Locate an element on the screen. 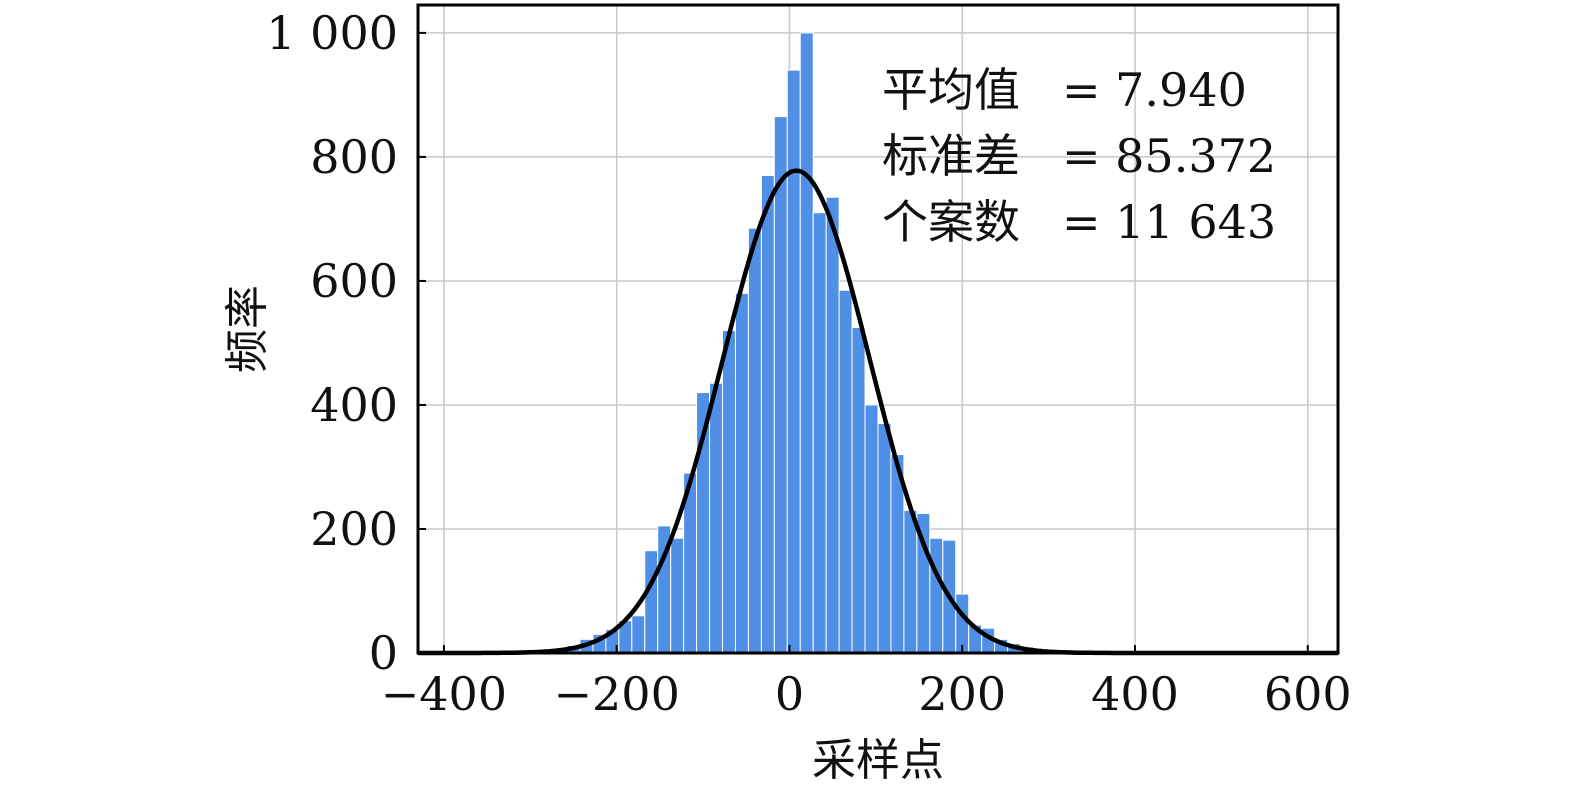 Image resolution: width=1575 pixels, height=787 pixels. stat-std-label: 标准差 is located at coordinates (951, 156).